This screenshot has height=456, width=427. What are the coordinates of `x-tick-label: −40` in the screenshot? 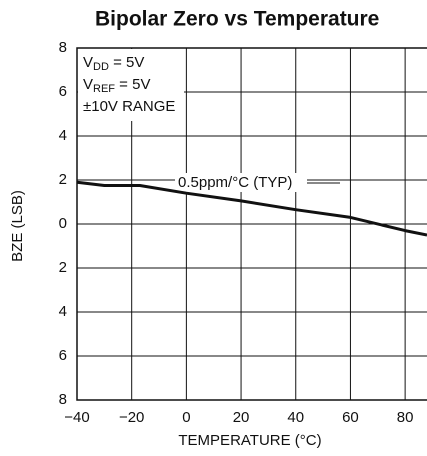 It's located at (76, 417).